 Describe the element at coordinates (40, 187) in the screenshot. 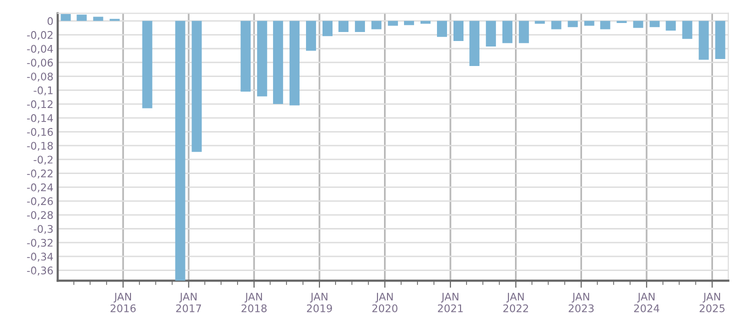

I see `y-tick-label: -0,24` at that location.